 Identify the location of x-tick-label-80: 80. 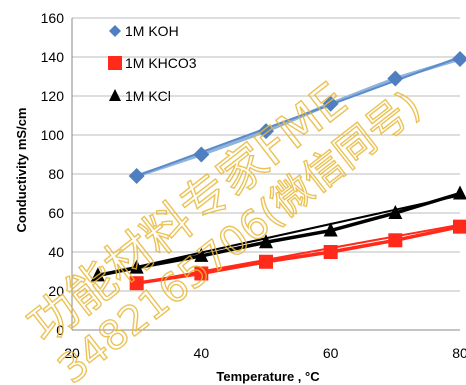
(459, 353).